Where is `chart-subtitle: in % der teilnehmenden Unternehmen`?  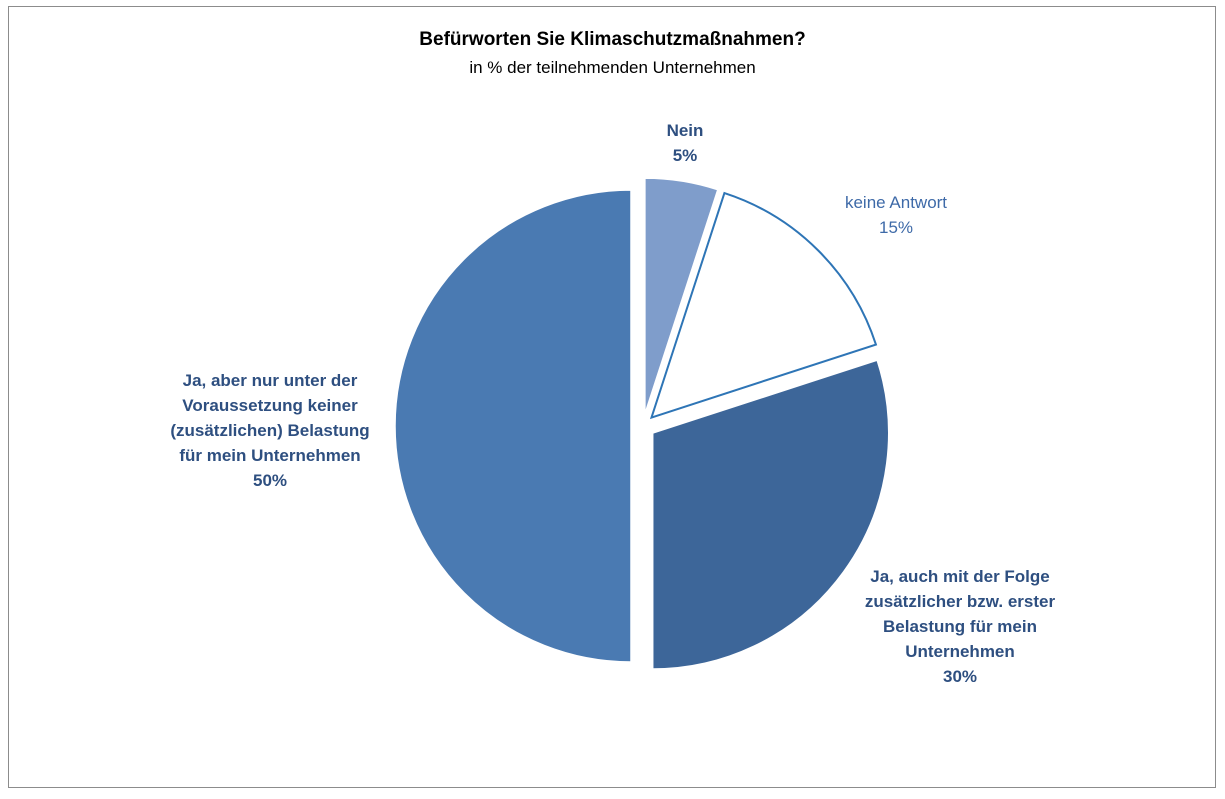 chart-subtitle: in % der teilnehmenden Unternehmen is located at coordinates (612, 67).